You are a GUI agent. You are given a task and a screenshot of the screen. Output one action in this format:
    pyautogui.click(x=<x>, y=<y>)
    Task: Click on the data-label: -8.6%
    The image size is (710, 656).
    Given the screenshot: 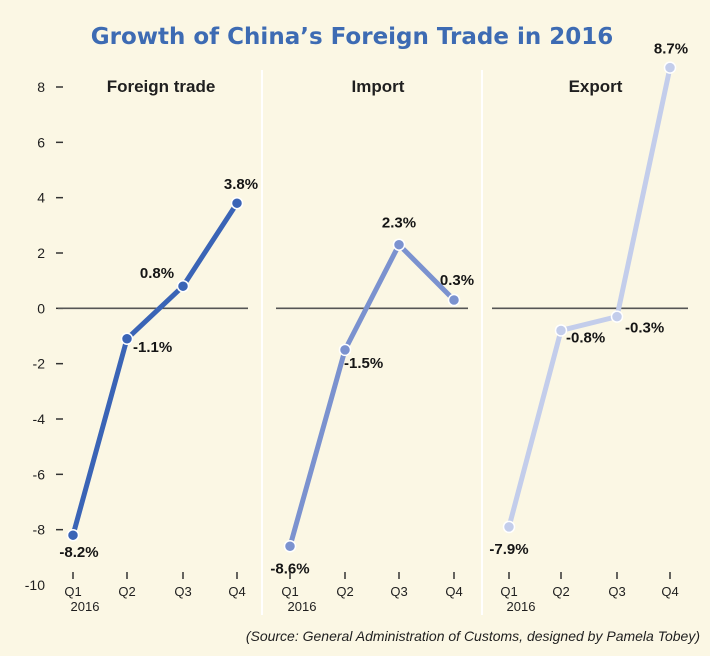 What is the action you would take?
    pyautogui.click(x=289, y=568)
    